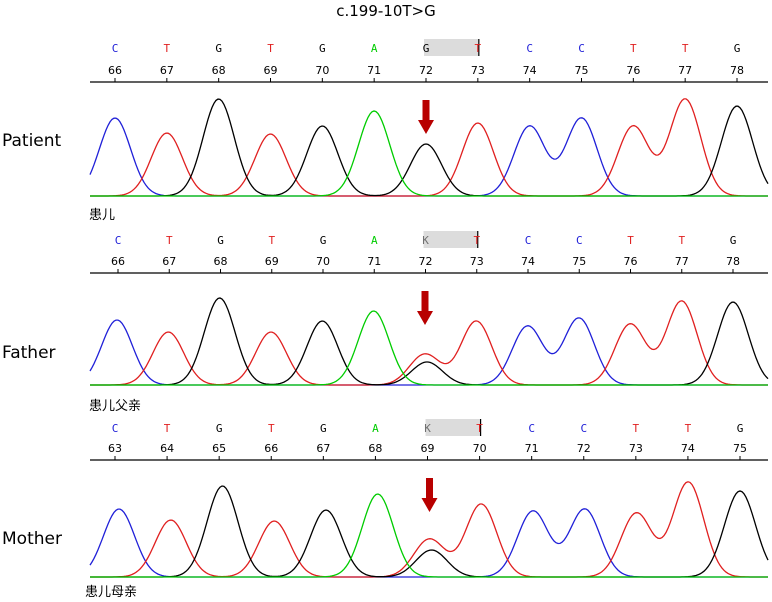 The height and width of the screenshot is (602, 772). What do you see at coordinates (115, 406) in the screenshot?
I see `track-caption-father: 患儿父亲` at bounding box center [115, 406].